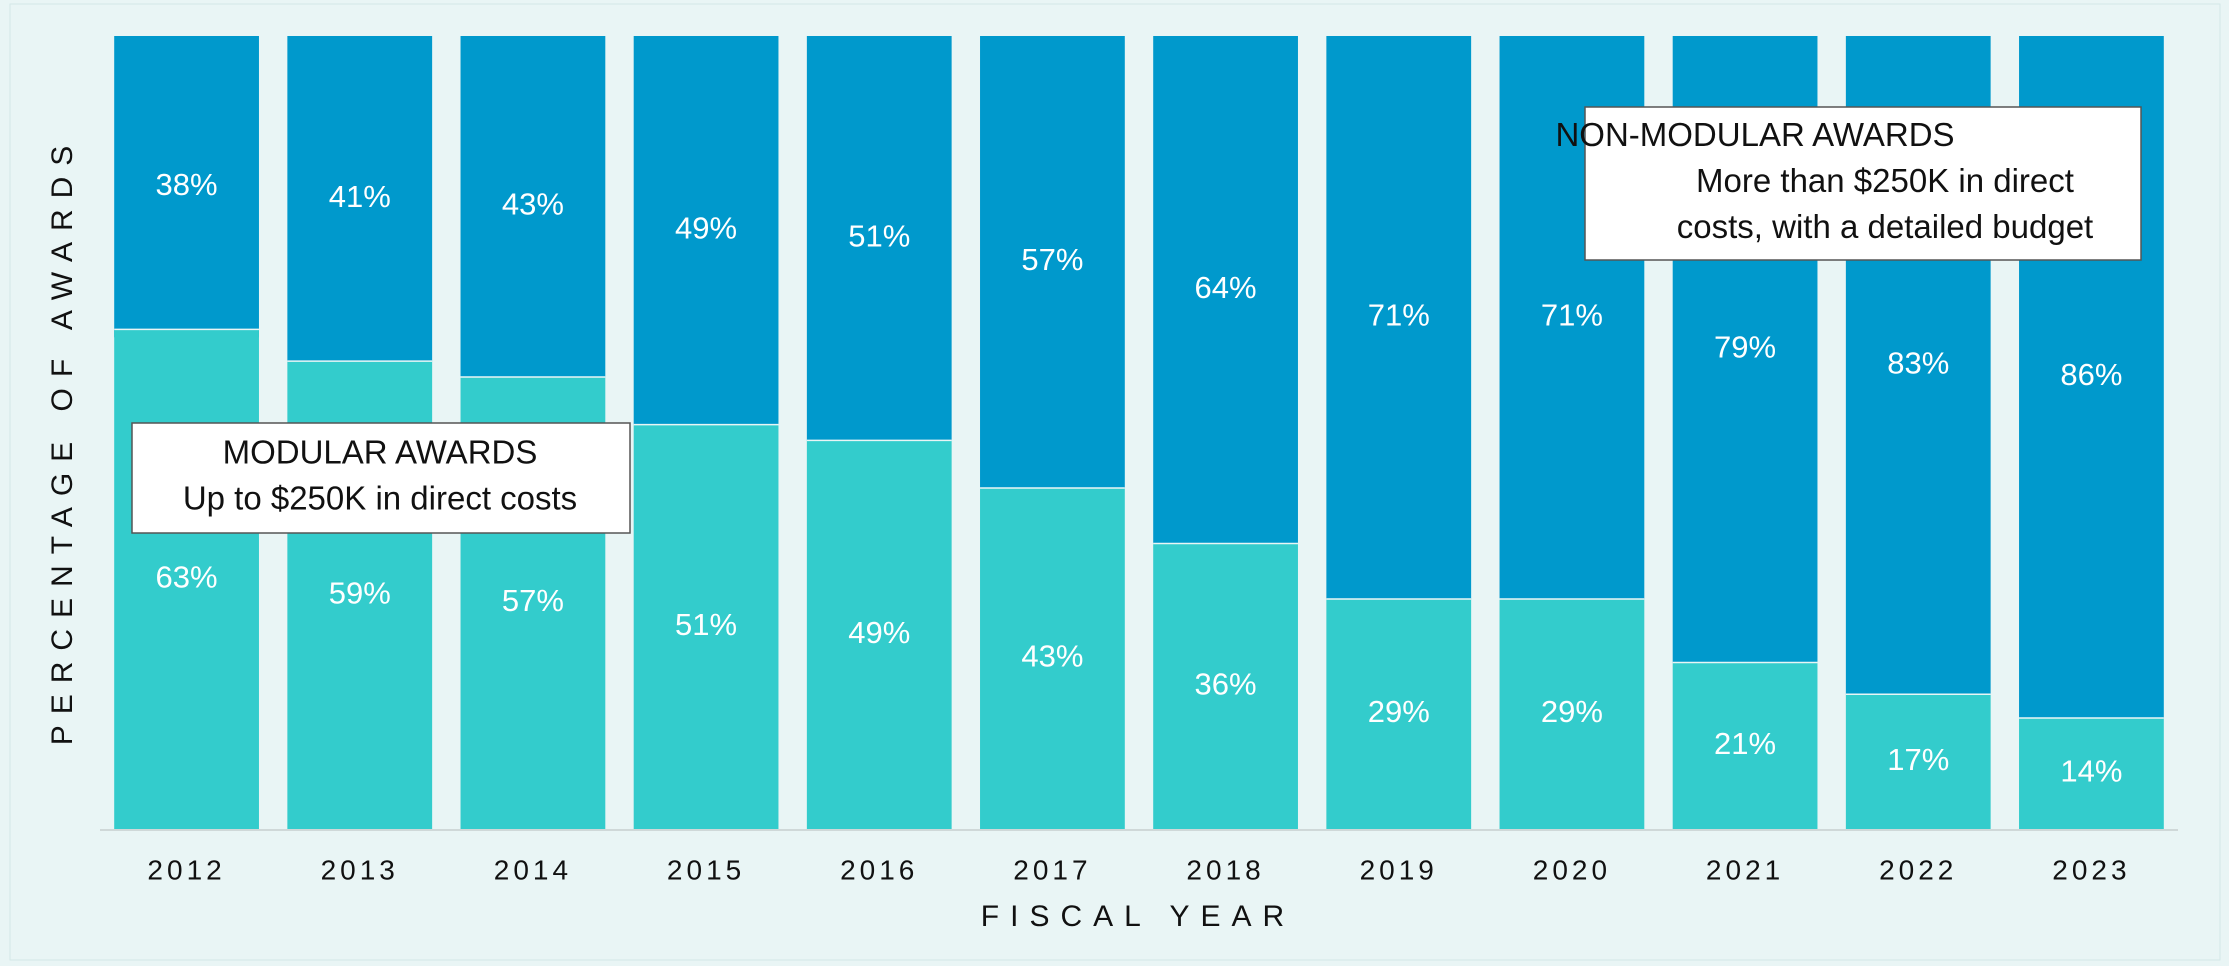  I want to click on annotation-text: NON-MODULAR AWARDS, so click(1754, 134).